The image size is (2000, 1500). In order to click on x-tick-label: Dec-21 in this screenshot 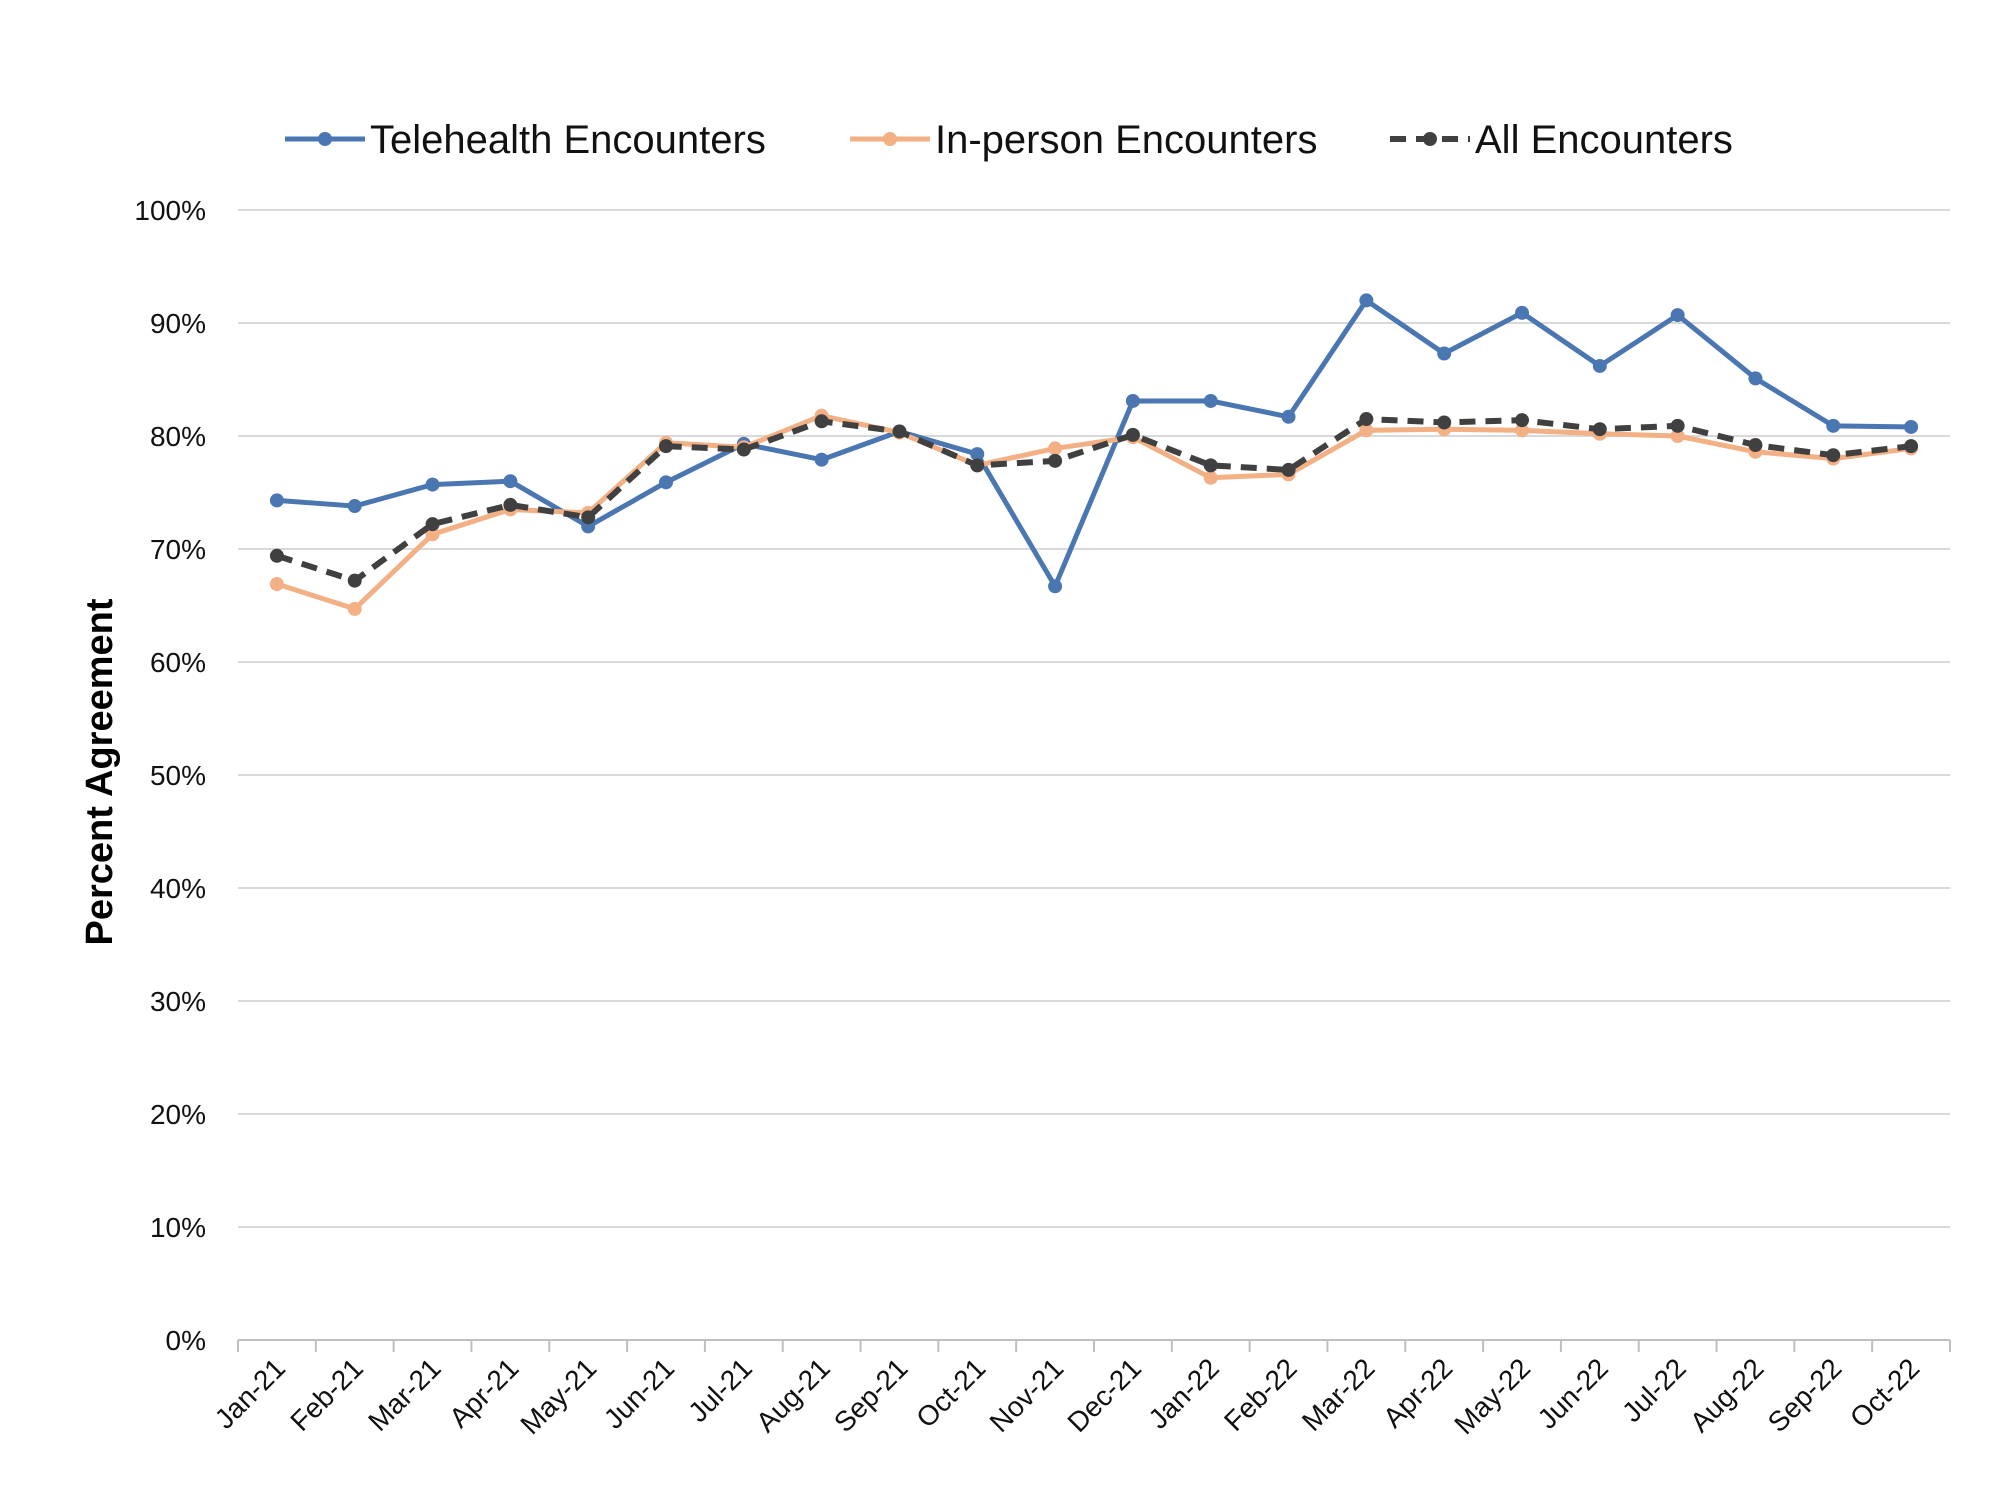, I will do `click(1104, 1395)`.